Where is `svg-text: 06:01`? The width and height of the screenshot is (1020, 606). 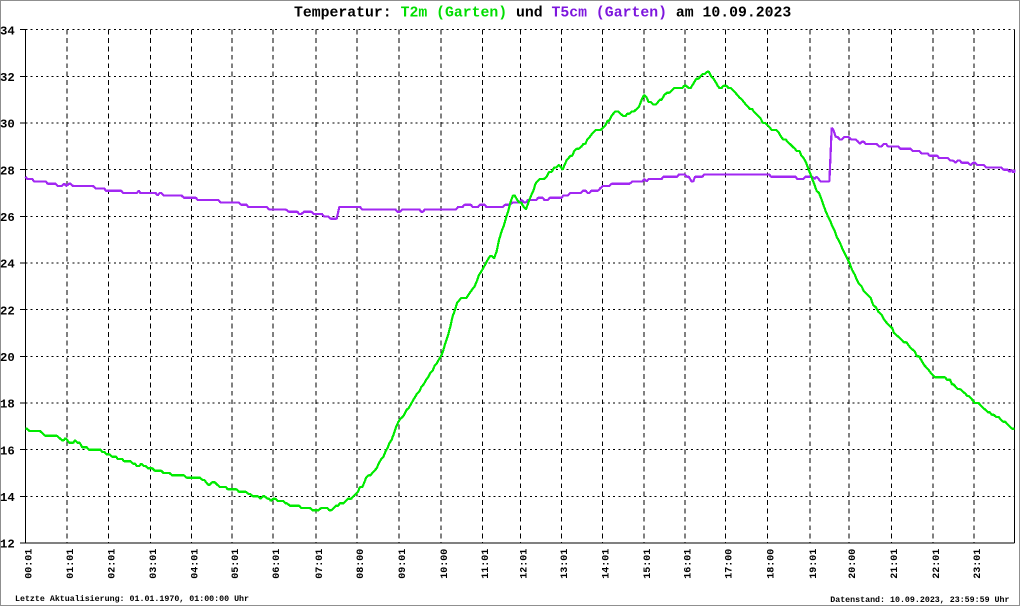
svg-text: 06:01 is located at coordinates (277, 564).